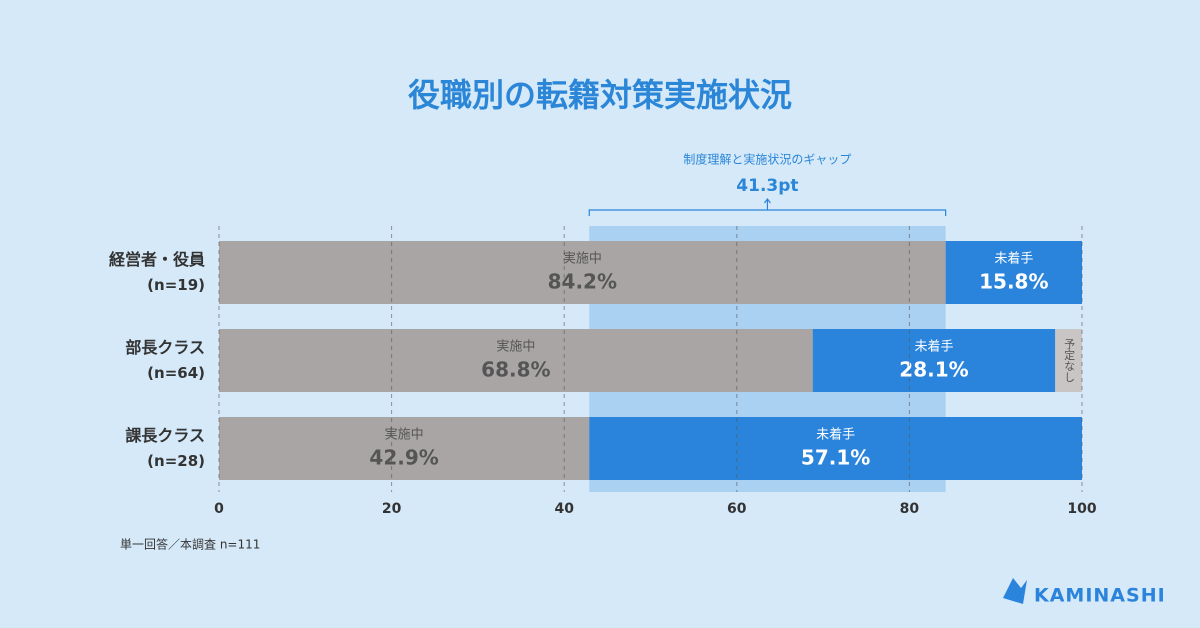 This screenshot has height=628, width=1200. I want to click on value-label: 42.9%, so click(403, 458).